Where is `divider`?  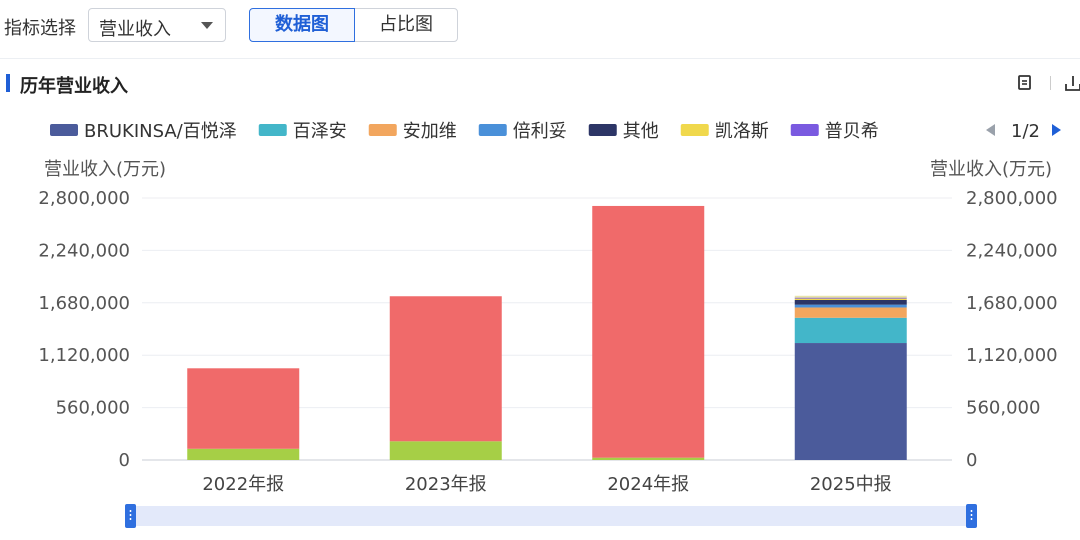 divider is located at coordinates (540, 58).